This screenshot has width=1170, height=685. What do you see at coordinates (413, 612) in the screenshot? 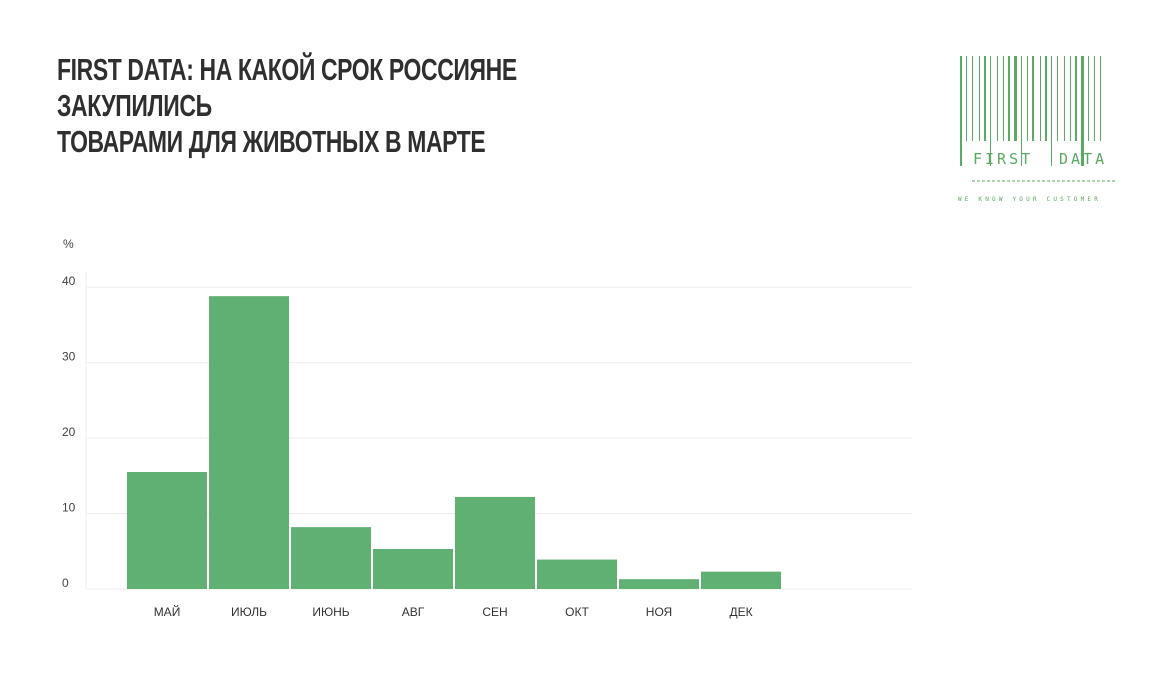
I see `x-tick-label: АВГ` at bounding box center [413, 612].